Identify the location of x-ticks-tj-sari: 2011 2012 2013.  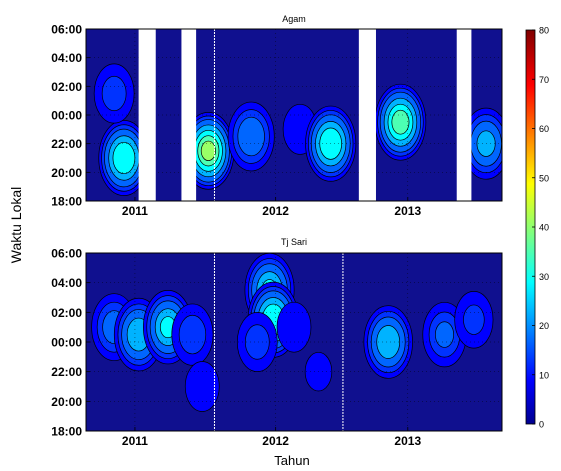
(271, 437).